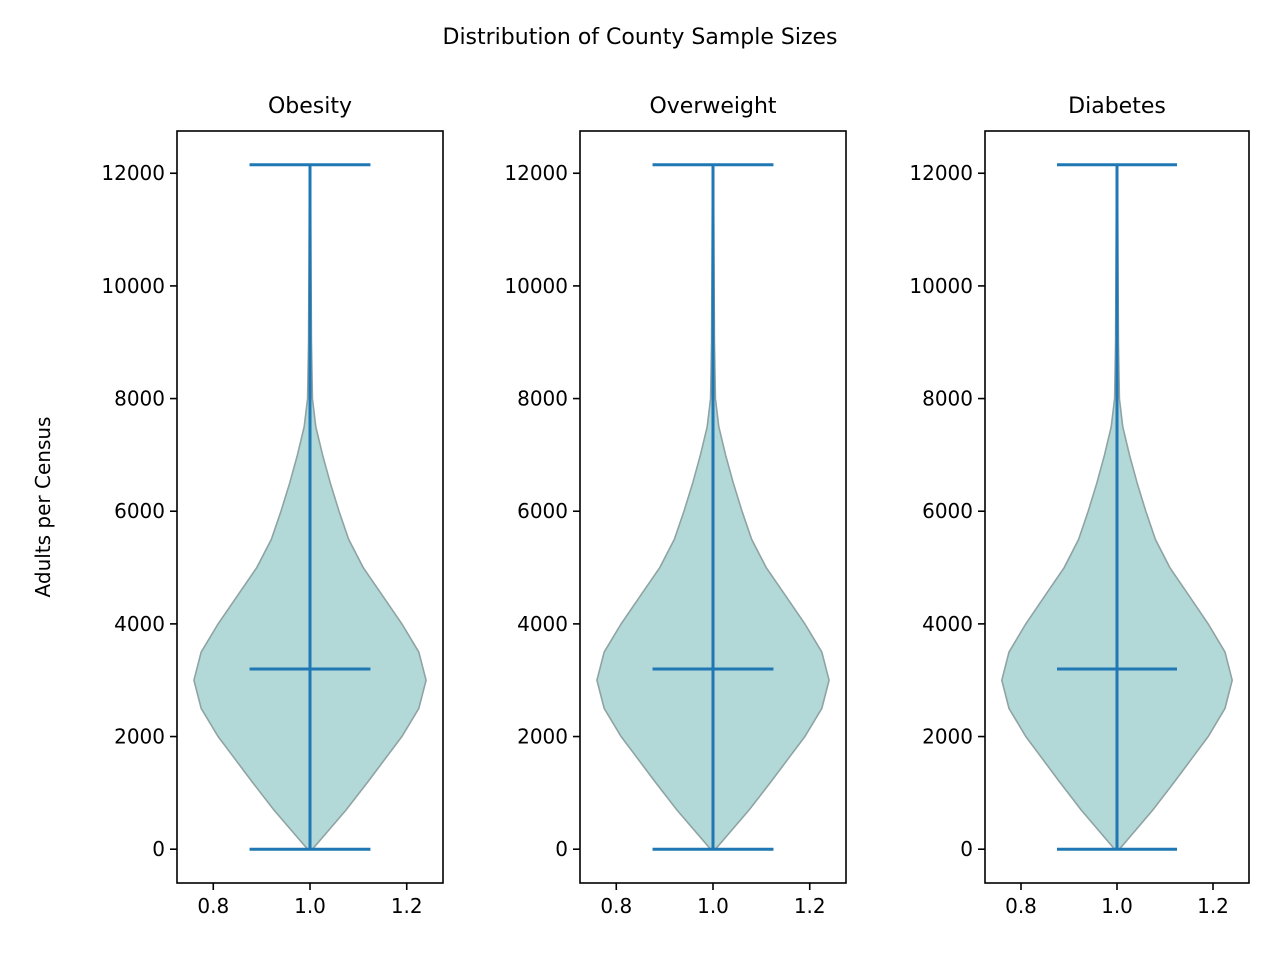 The height and width of the screenshot is (964, 1280). I want to click on panel-title: Overweight, so click(712, 106).